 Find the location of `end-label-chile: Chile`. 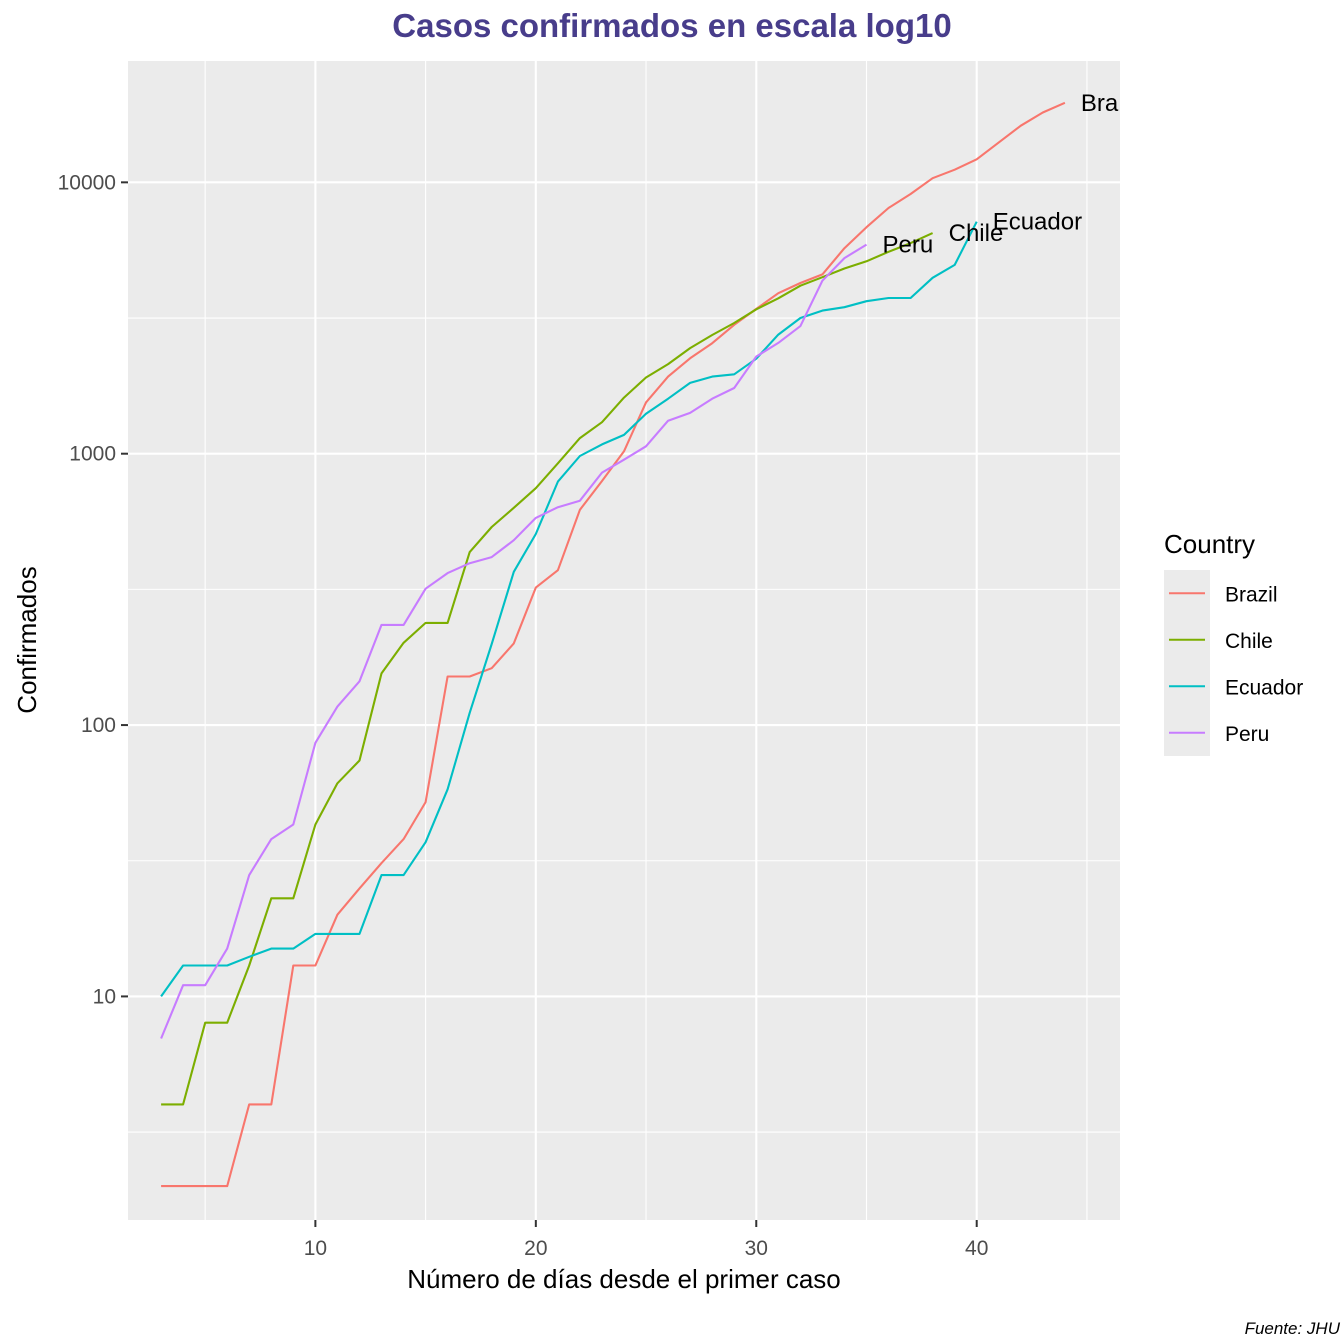

end-label-chile: Chile is located at coordinates (976, 233).